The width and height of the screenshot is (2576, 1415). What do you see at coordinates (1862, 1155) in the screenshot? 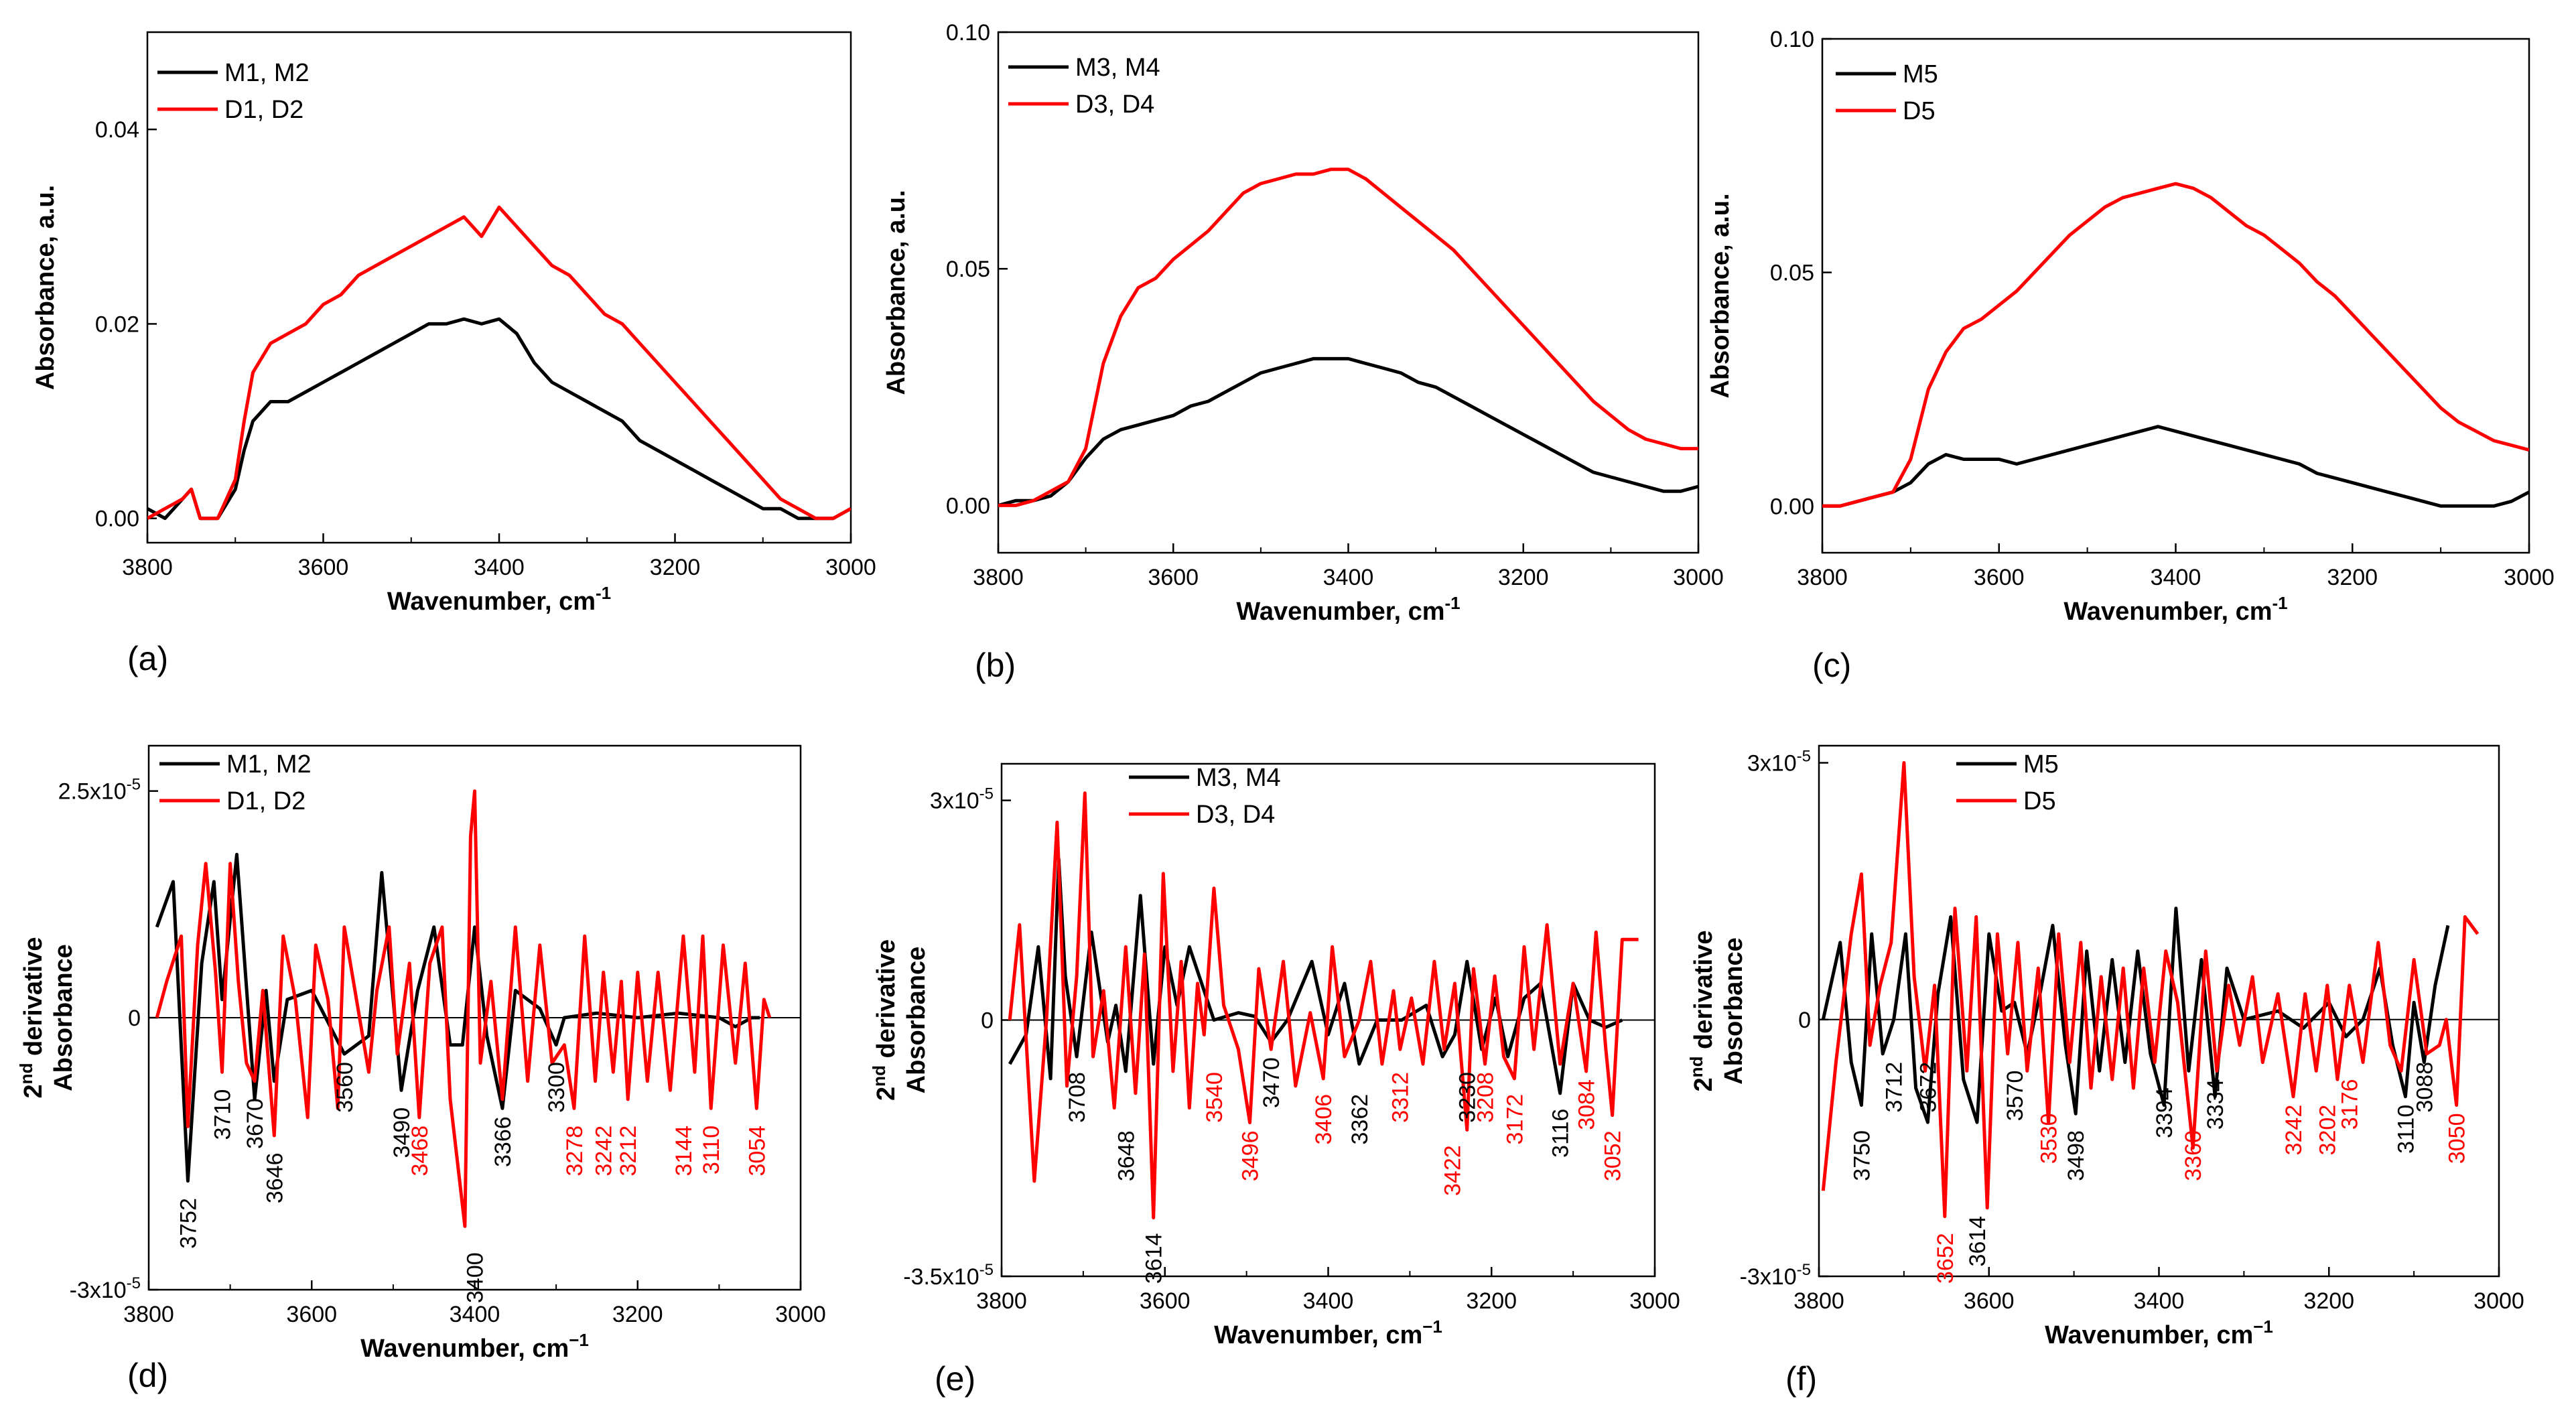
I see `peak-label: 3750` at bounding box center [1862, 1155].